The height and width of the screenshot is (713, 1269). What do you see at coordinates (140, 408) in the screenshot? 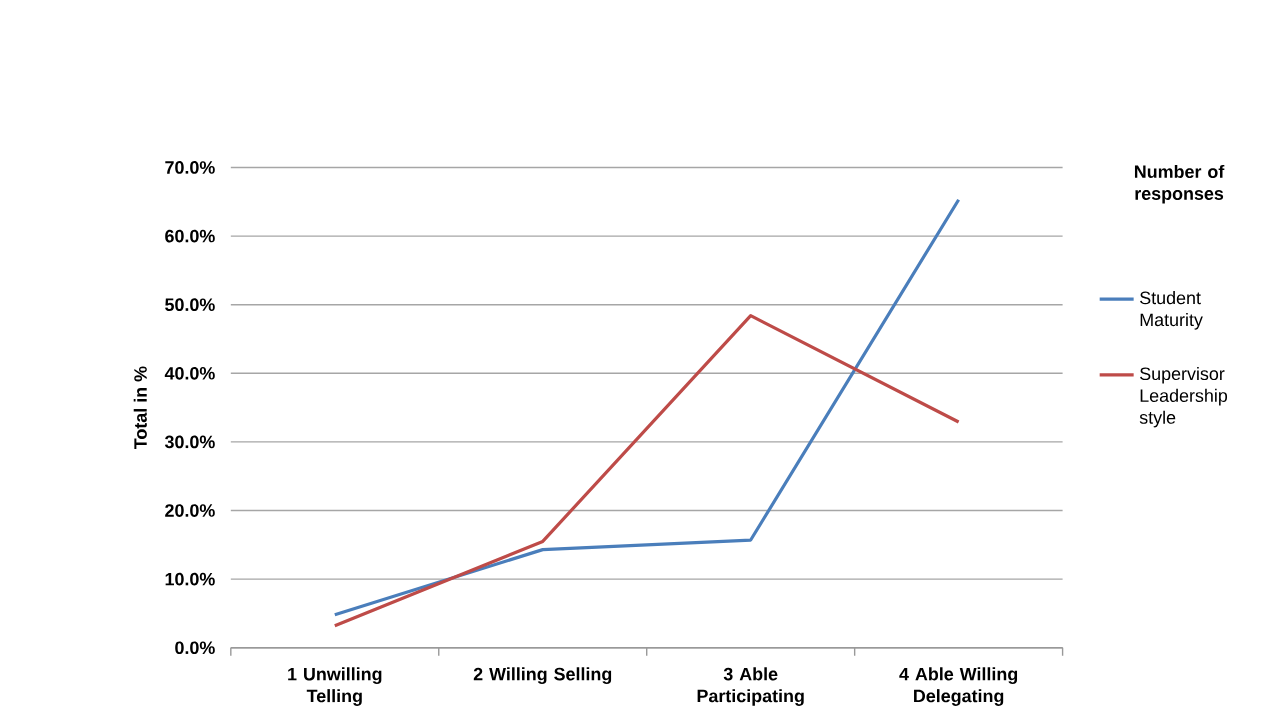
I see `y-axis-title: Total in %` at bounding box center [140, 408].